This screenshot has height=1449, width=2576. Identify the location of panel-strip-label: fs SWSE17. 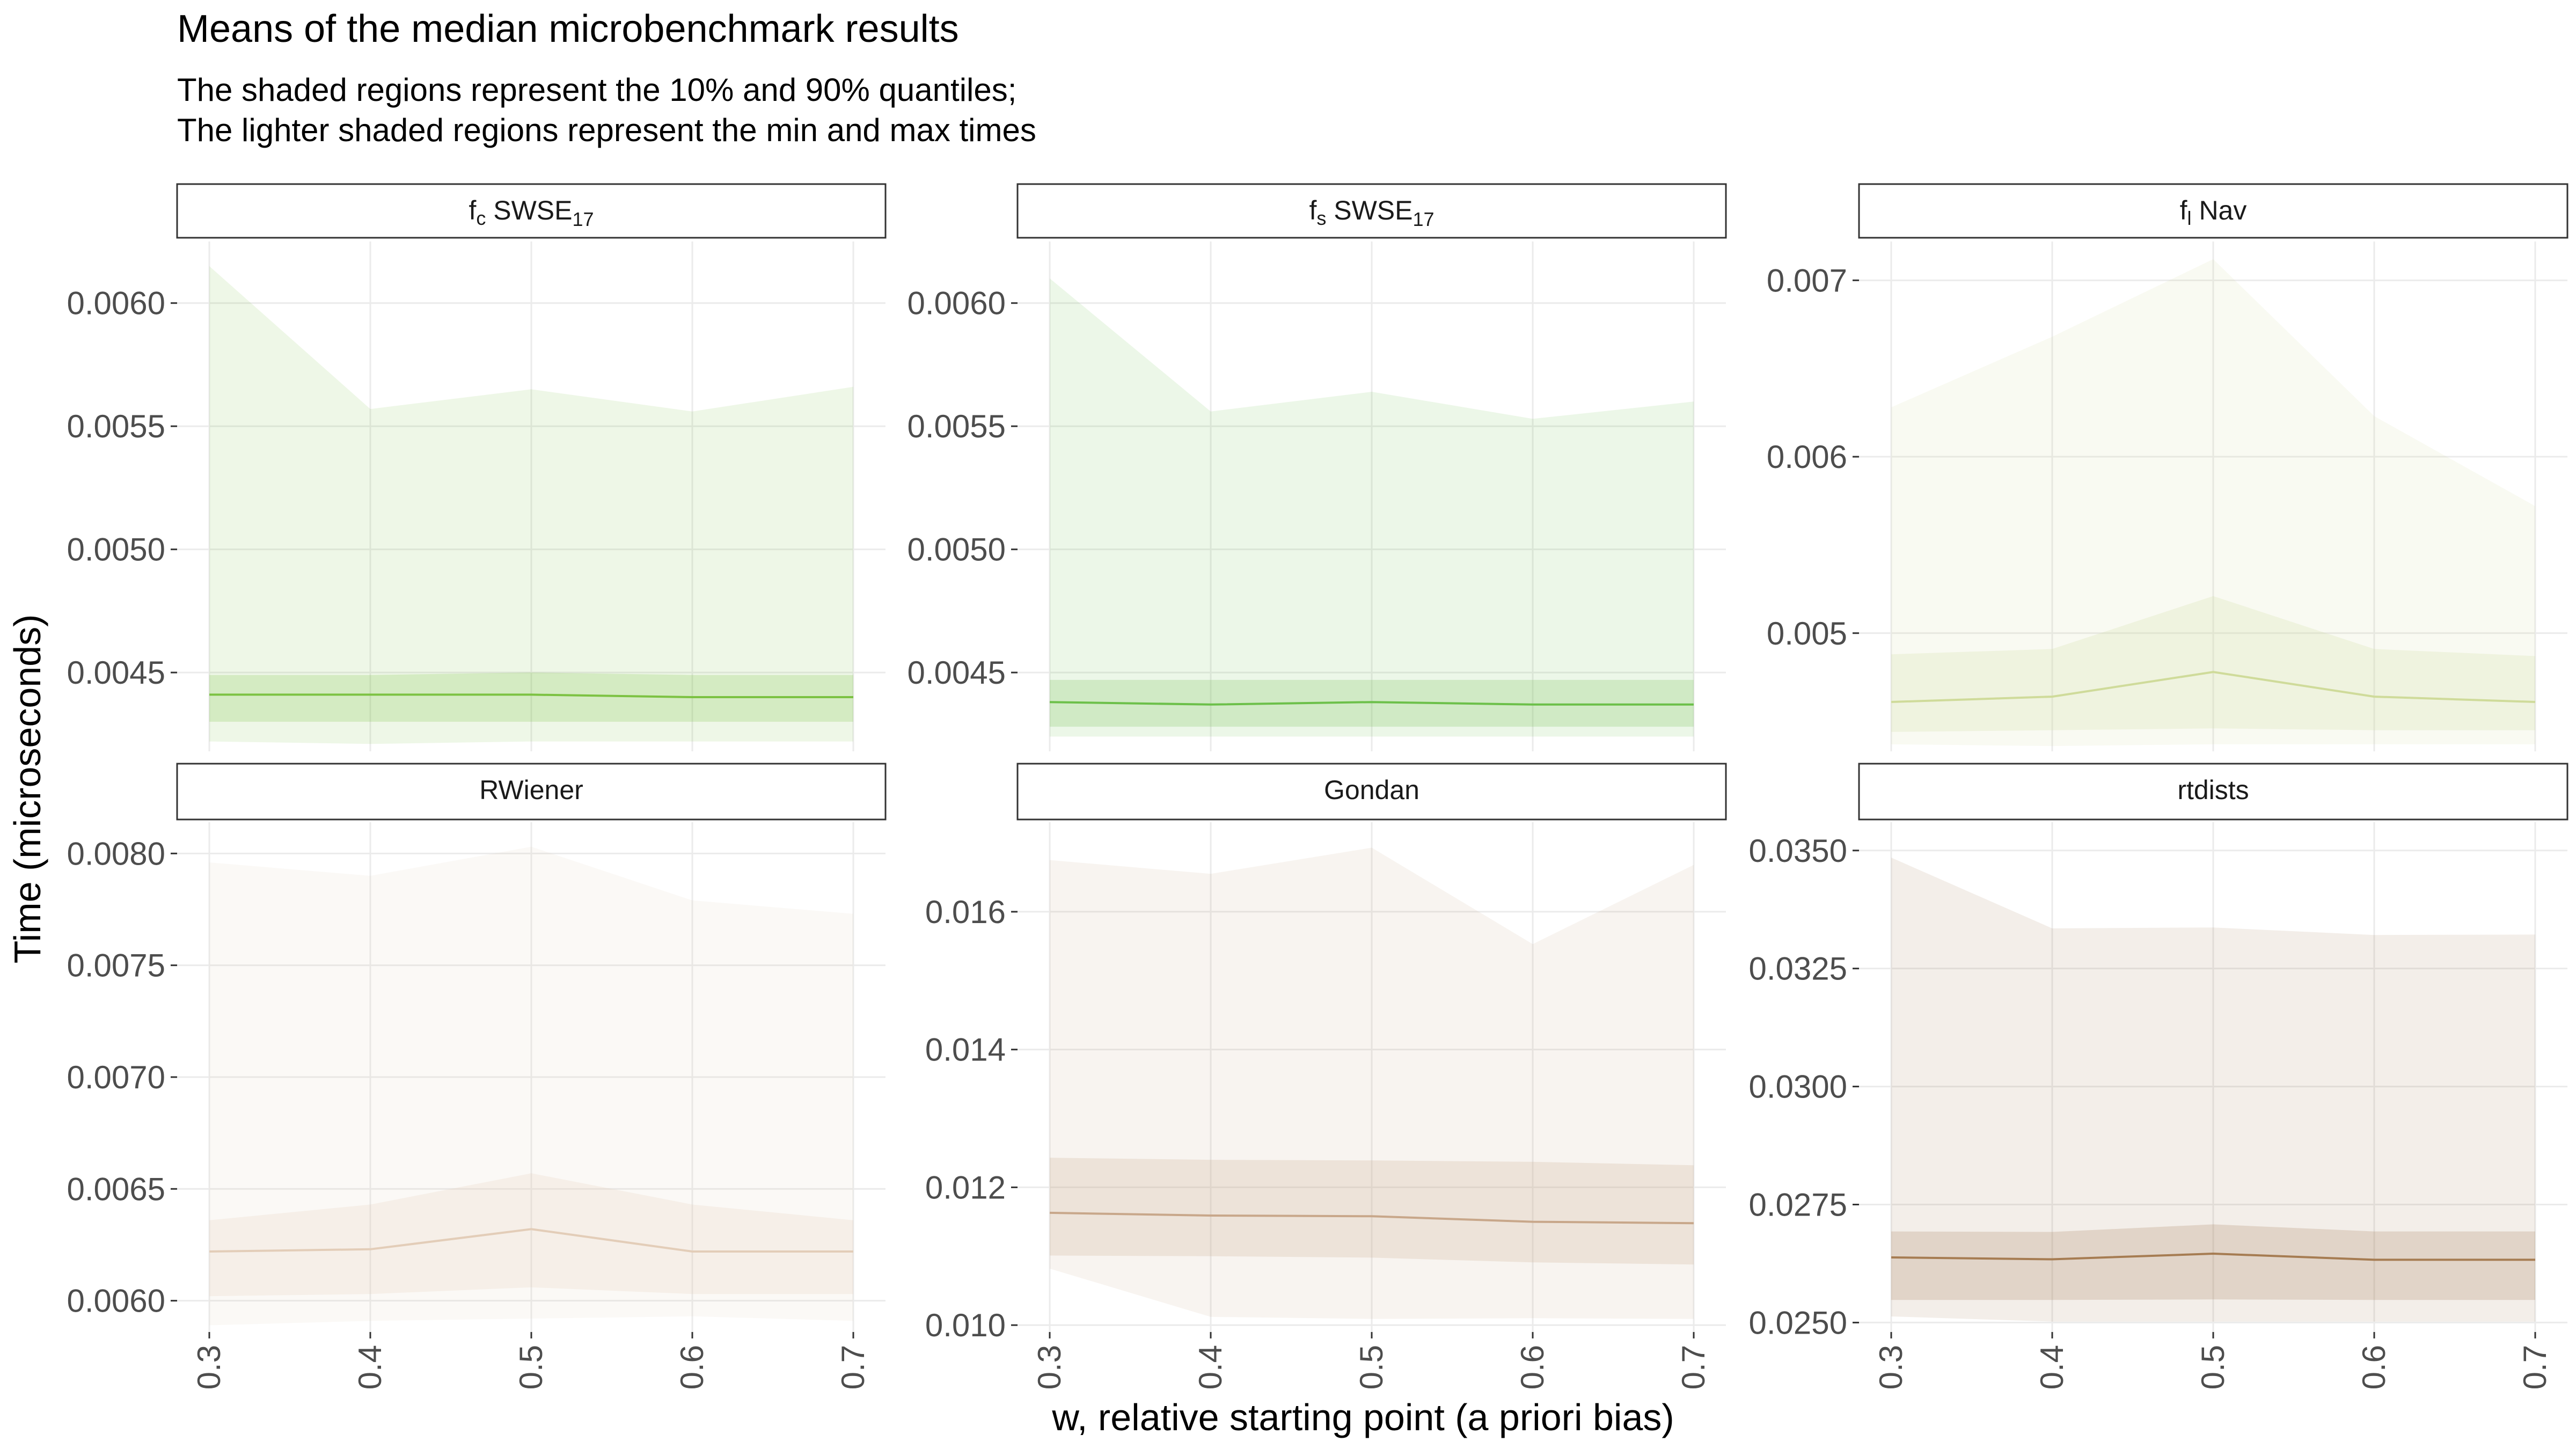
(1371, 212).